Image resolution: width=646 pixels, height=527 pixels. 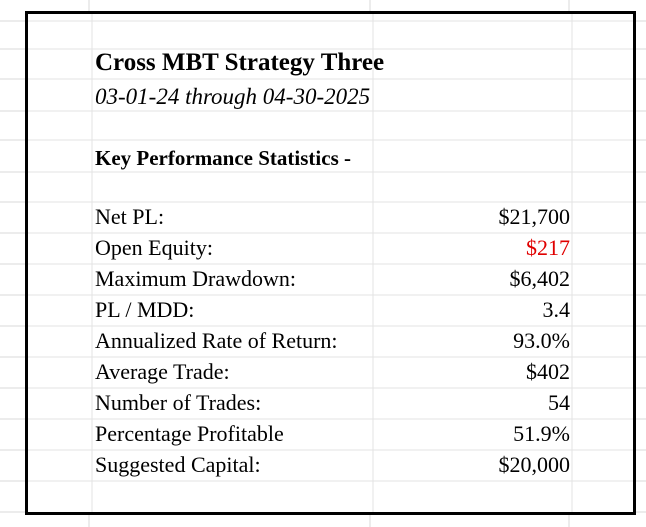 I want to click on stat-row-annualized-return: Annualized Rate of Return: 93.0%, so click(x=332, y=343).